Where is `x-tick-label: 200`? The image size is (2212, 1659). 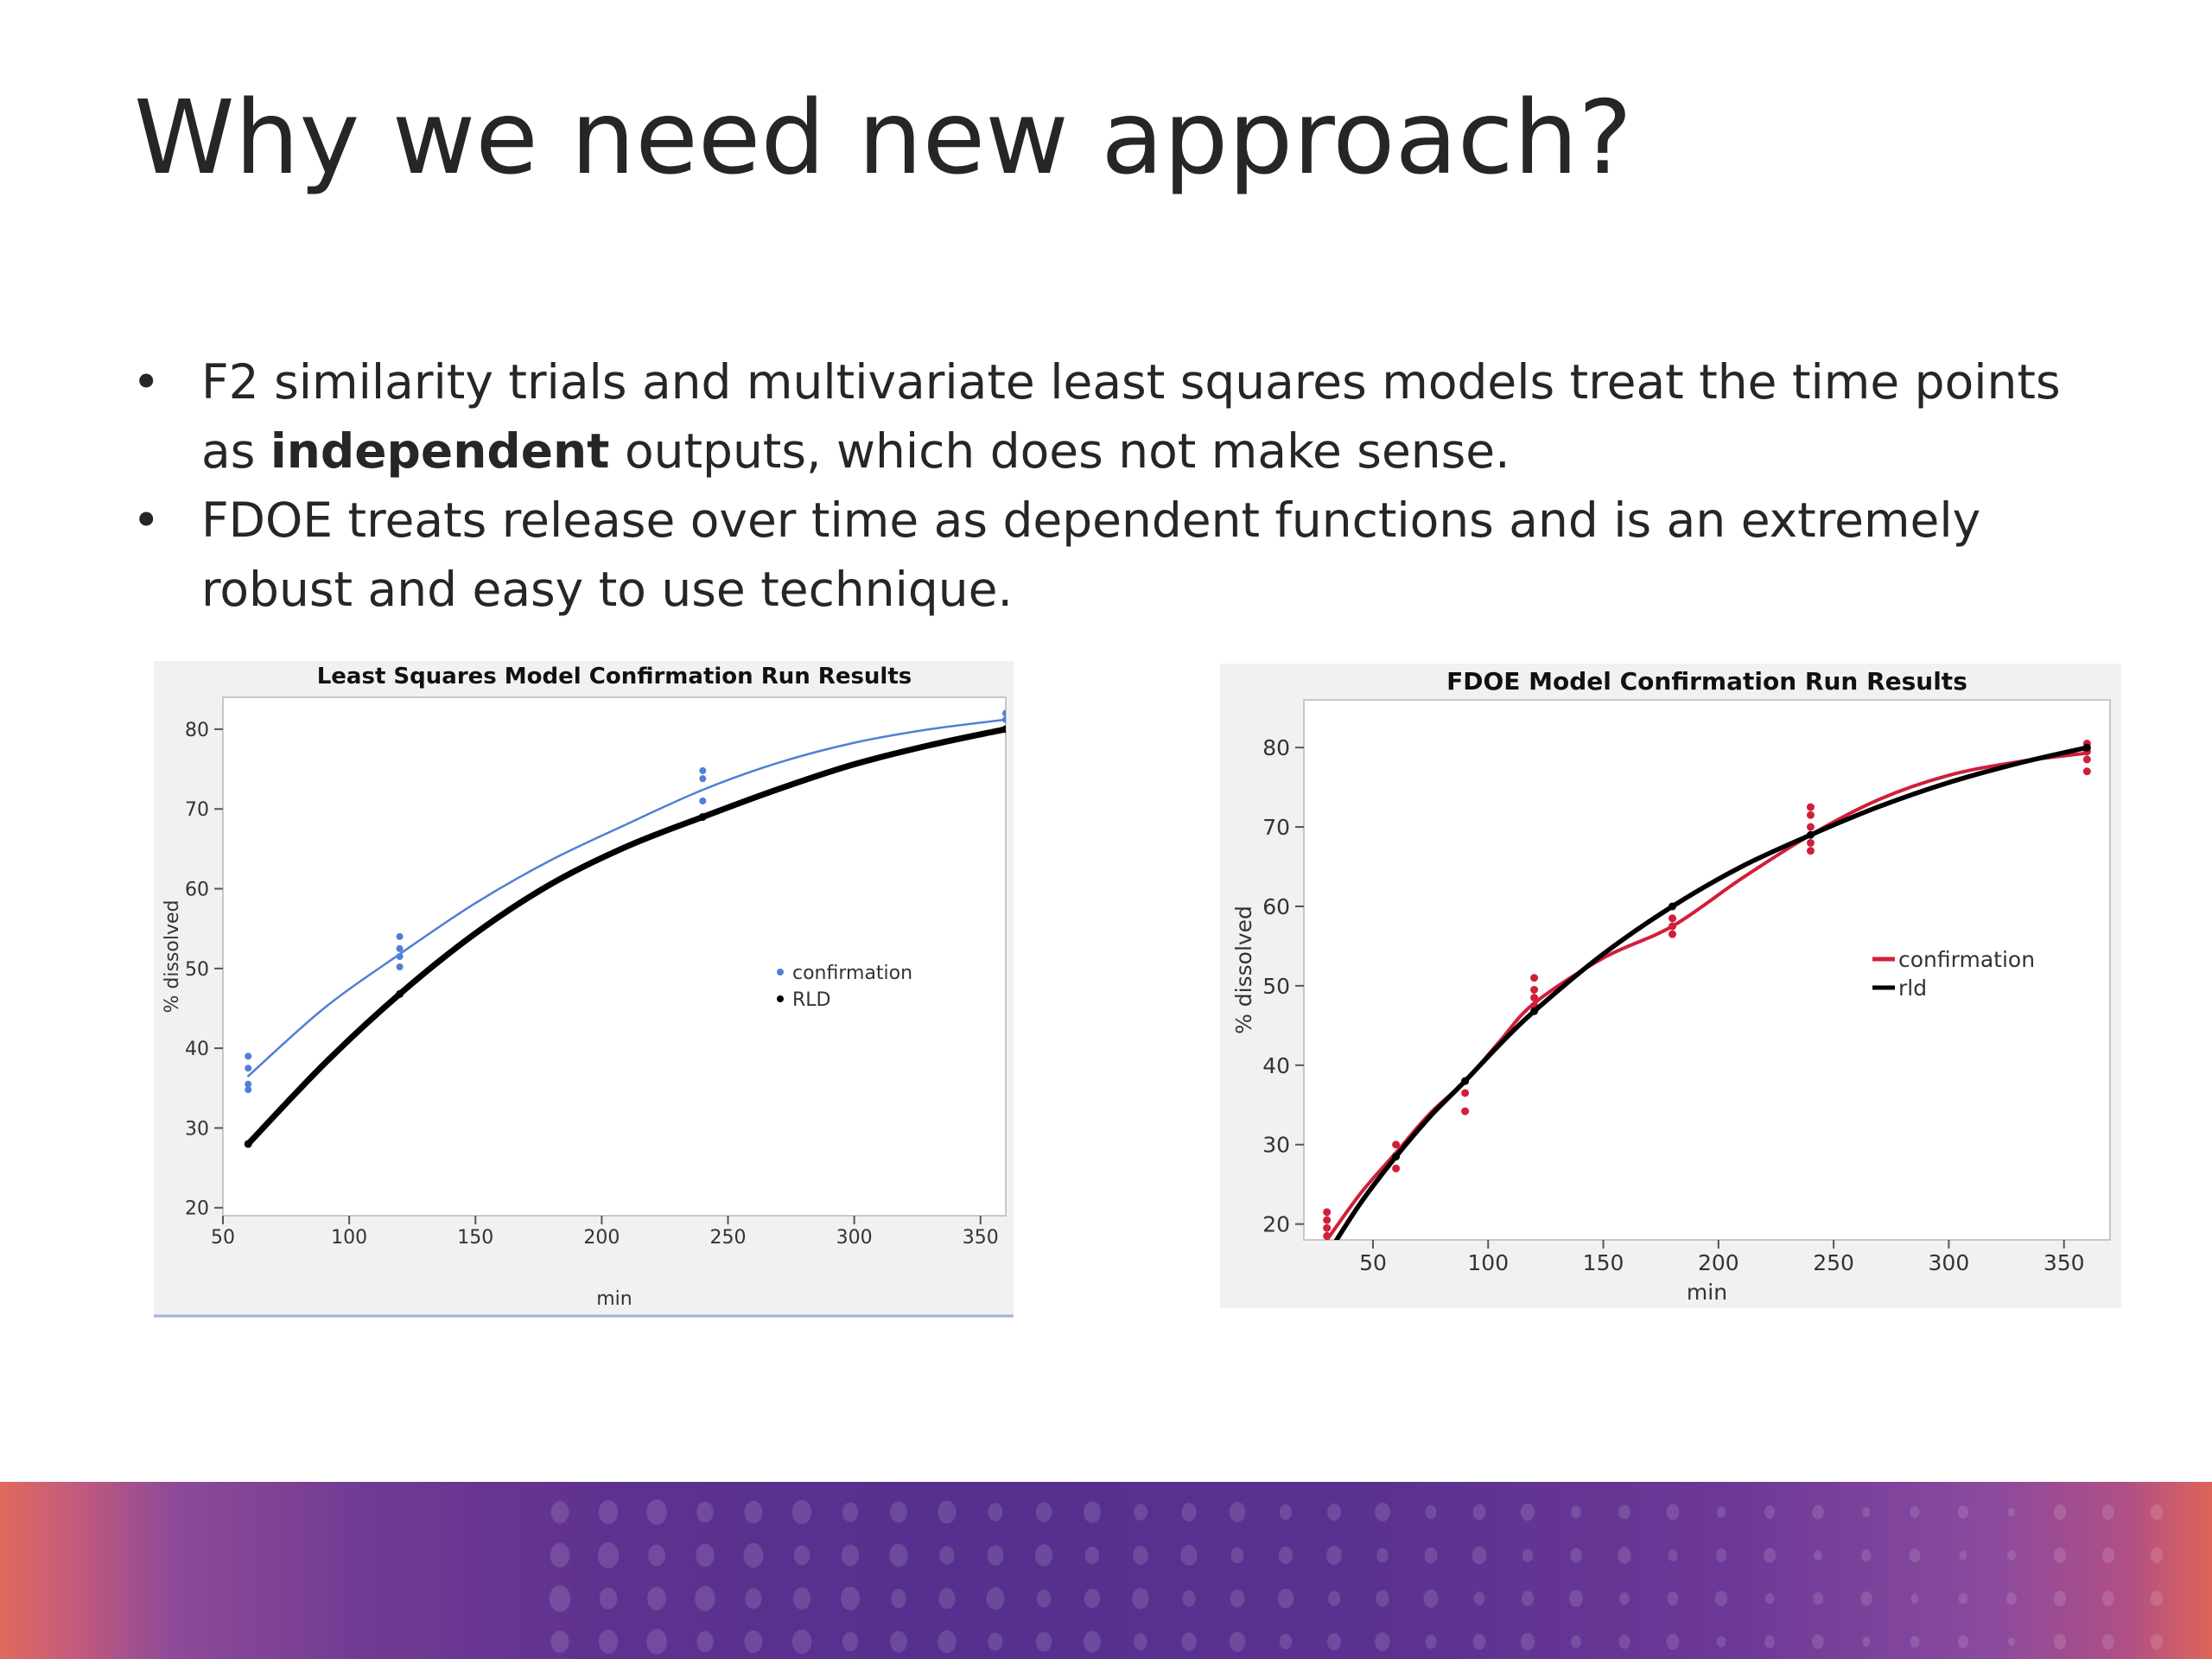 x-tick-label: 200 is located at coordinates (1718, 1262).